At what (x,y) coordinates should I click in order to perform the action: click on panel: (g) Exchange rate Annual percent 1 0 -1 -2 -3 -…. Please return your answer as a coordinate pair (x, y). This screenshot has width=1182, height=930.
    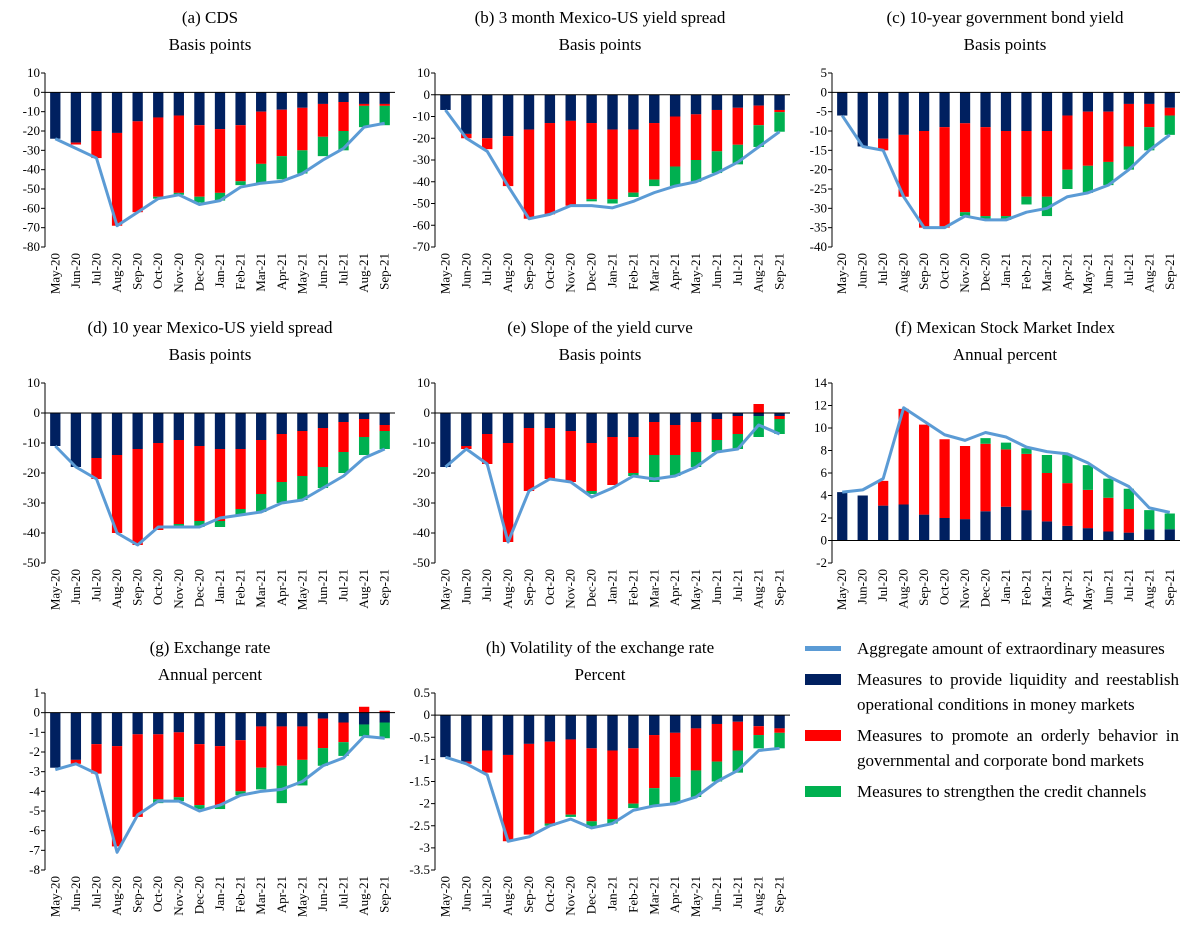
    Looking at the image, I should click on (212, 777).